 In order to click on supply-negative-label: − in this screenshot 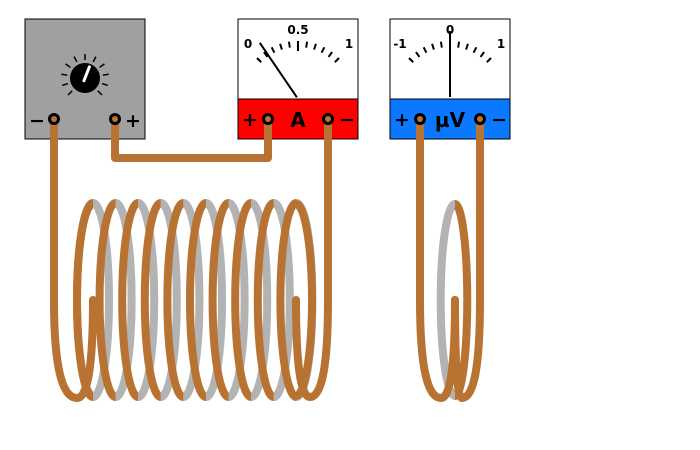, I will do `click(37, 121)`.